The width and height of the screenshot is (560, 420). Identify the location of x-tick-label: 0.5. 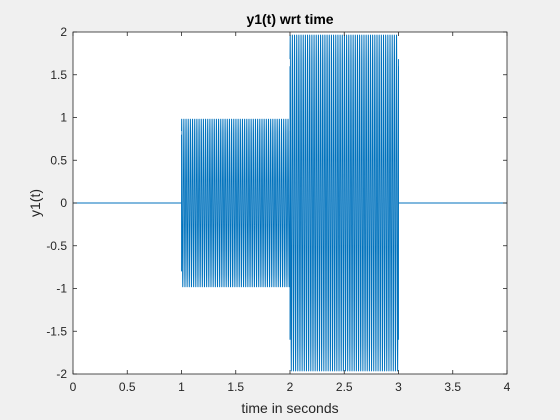
(127, 387).